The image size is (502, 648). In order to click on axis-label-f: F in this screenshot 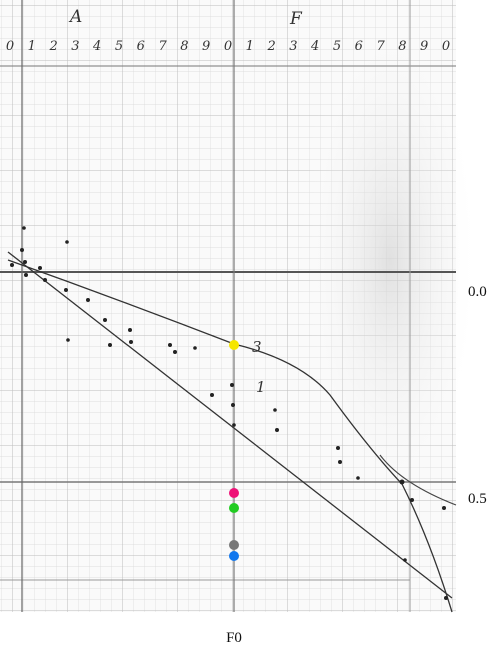, I will do `click(296, 19)`.